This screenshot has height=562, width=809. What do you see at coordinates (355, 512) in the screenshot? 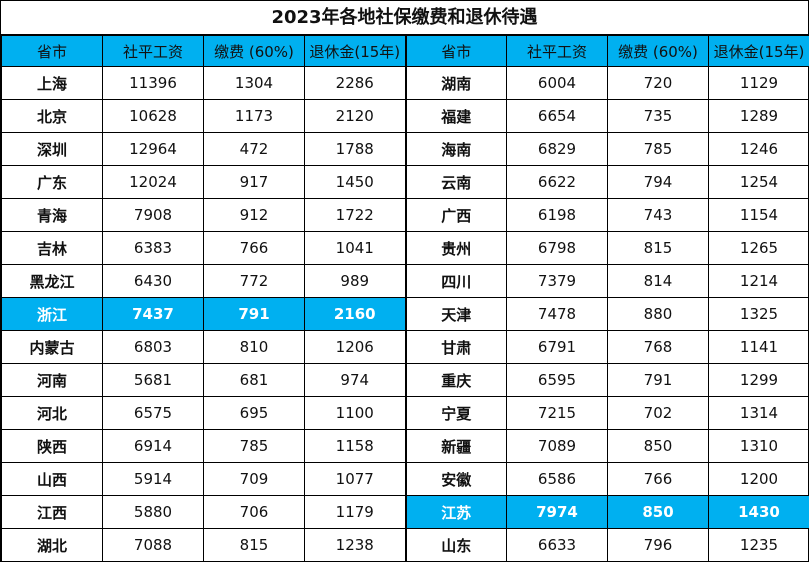
I see `pension-cell: 1179` at bounding box center [355, 512].